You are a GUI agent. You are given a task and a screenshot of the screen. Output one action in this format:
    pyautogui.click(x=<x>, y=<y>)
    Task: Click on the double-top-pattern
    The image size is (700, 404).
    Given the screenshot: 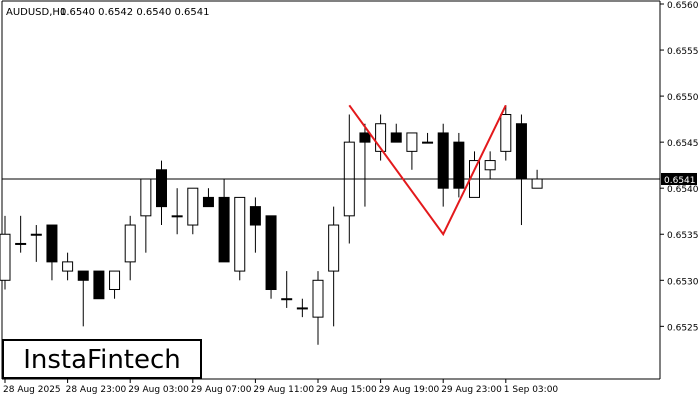 What is the action you would take?
    pyautogui.click(x=427, y=170)
    